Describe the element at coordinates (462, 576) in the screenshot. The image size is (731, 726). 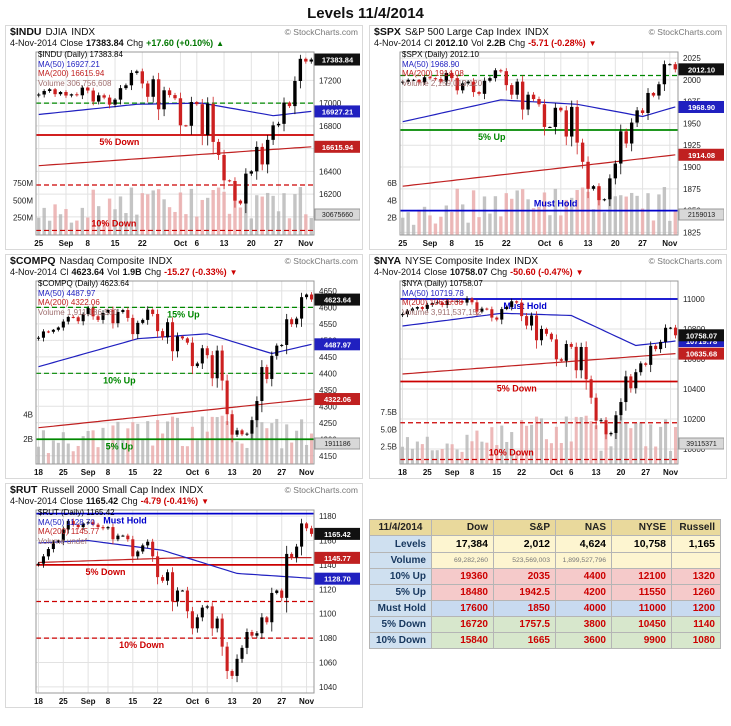
I see `value-cell: 19360` at that location.